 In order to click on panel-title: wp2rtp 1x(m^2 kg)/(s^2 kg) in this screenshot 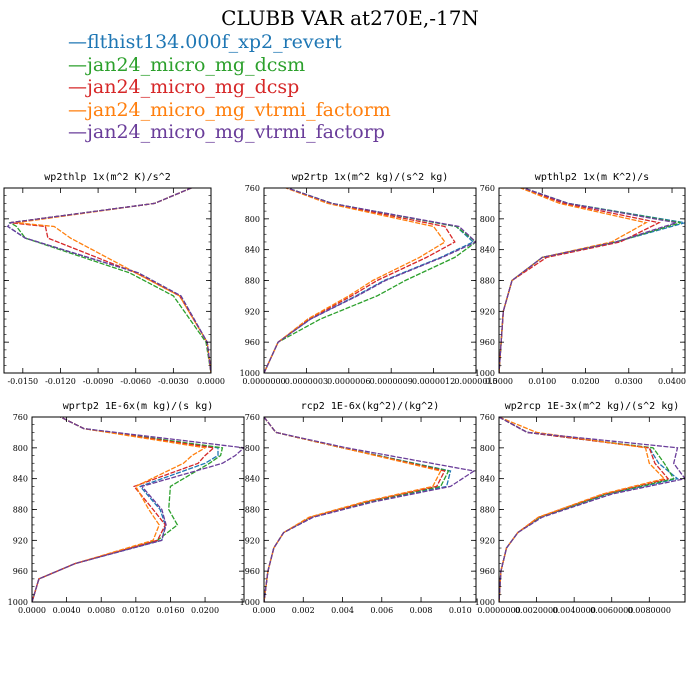, I will do `click(370, 177)`.